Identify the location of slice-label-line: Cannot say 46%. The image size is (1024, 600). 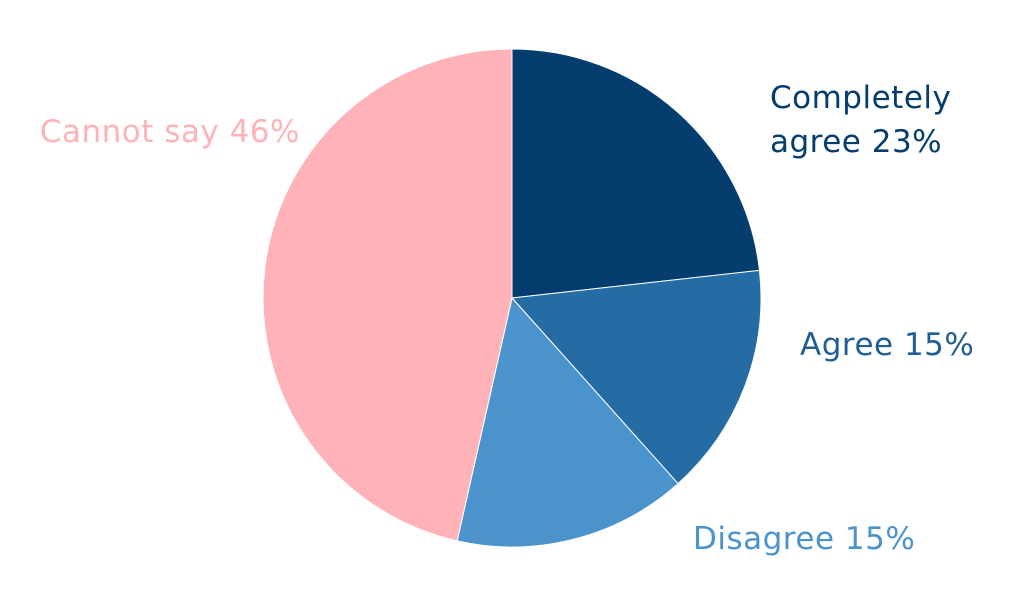
(170, 132).